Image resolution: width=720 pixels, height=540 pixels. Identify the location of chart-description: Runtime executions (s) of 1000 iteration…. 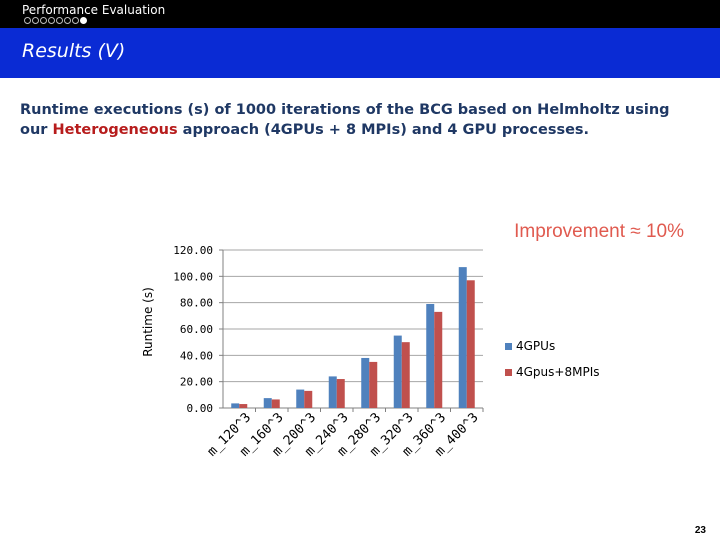
(360, 120).